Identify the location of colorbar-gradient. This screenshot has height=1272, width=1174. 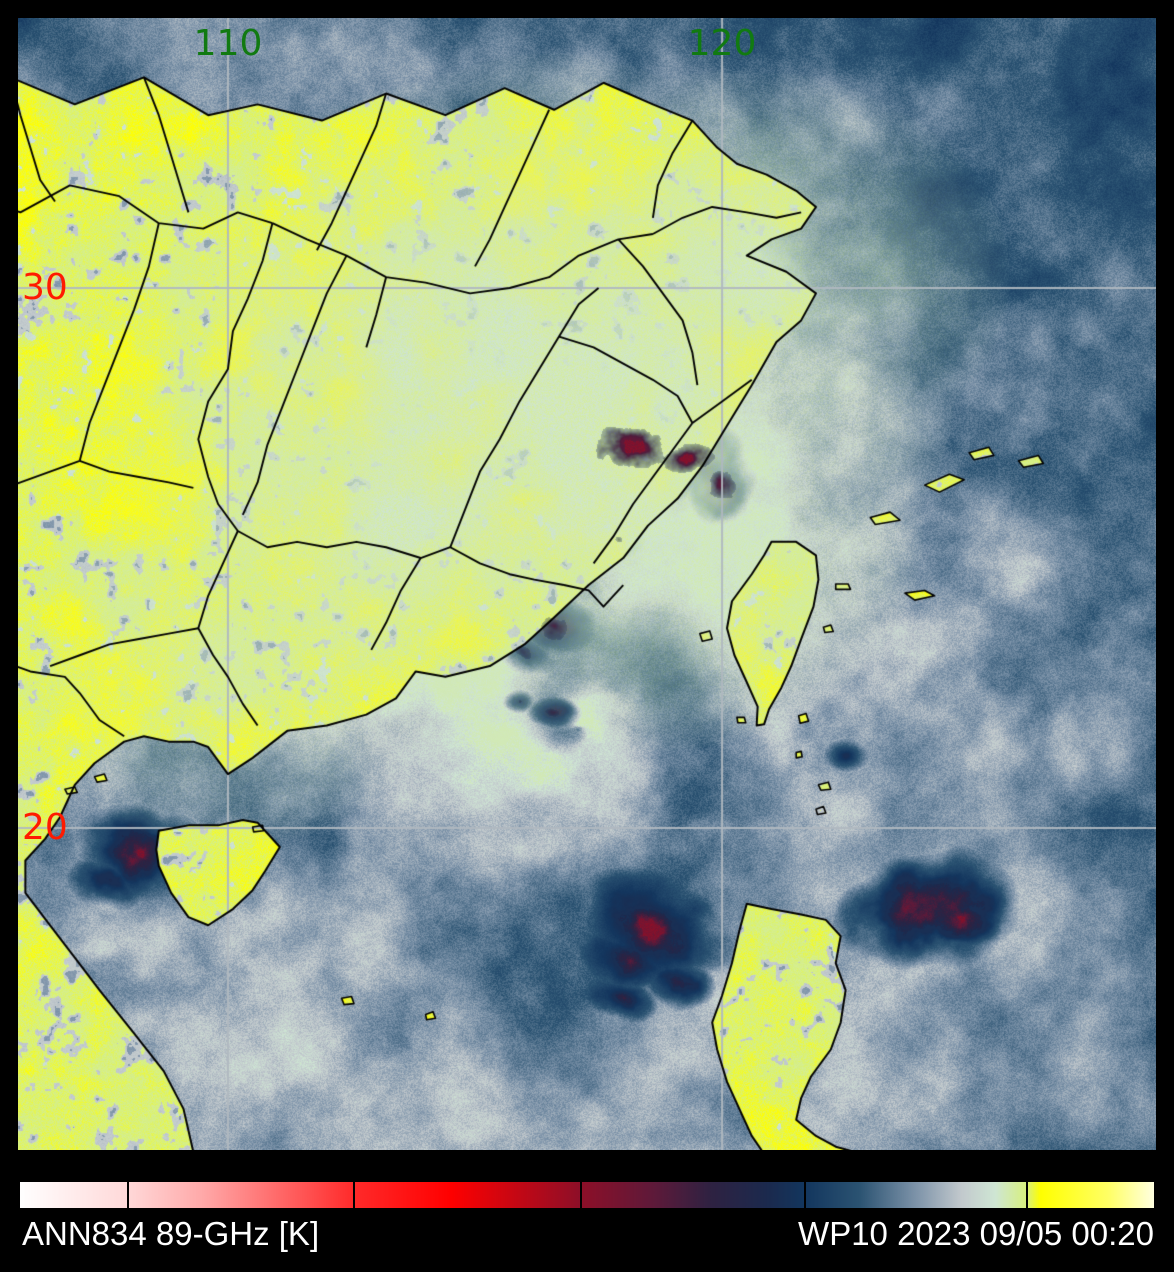
(587, 1195).